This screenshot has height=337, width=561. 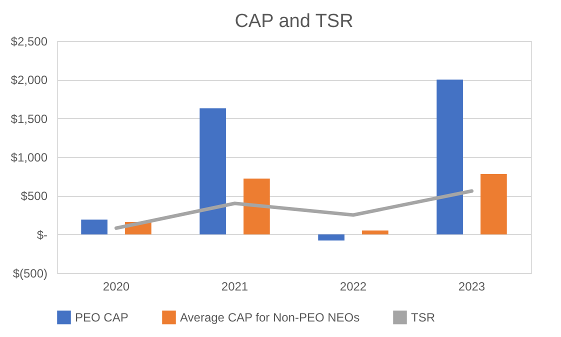 I want to click on x-tick-label: 2020, so click(x=116, y=287).